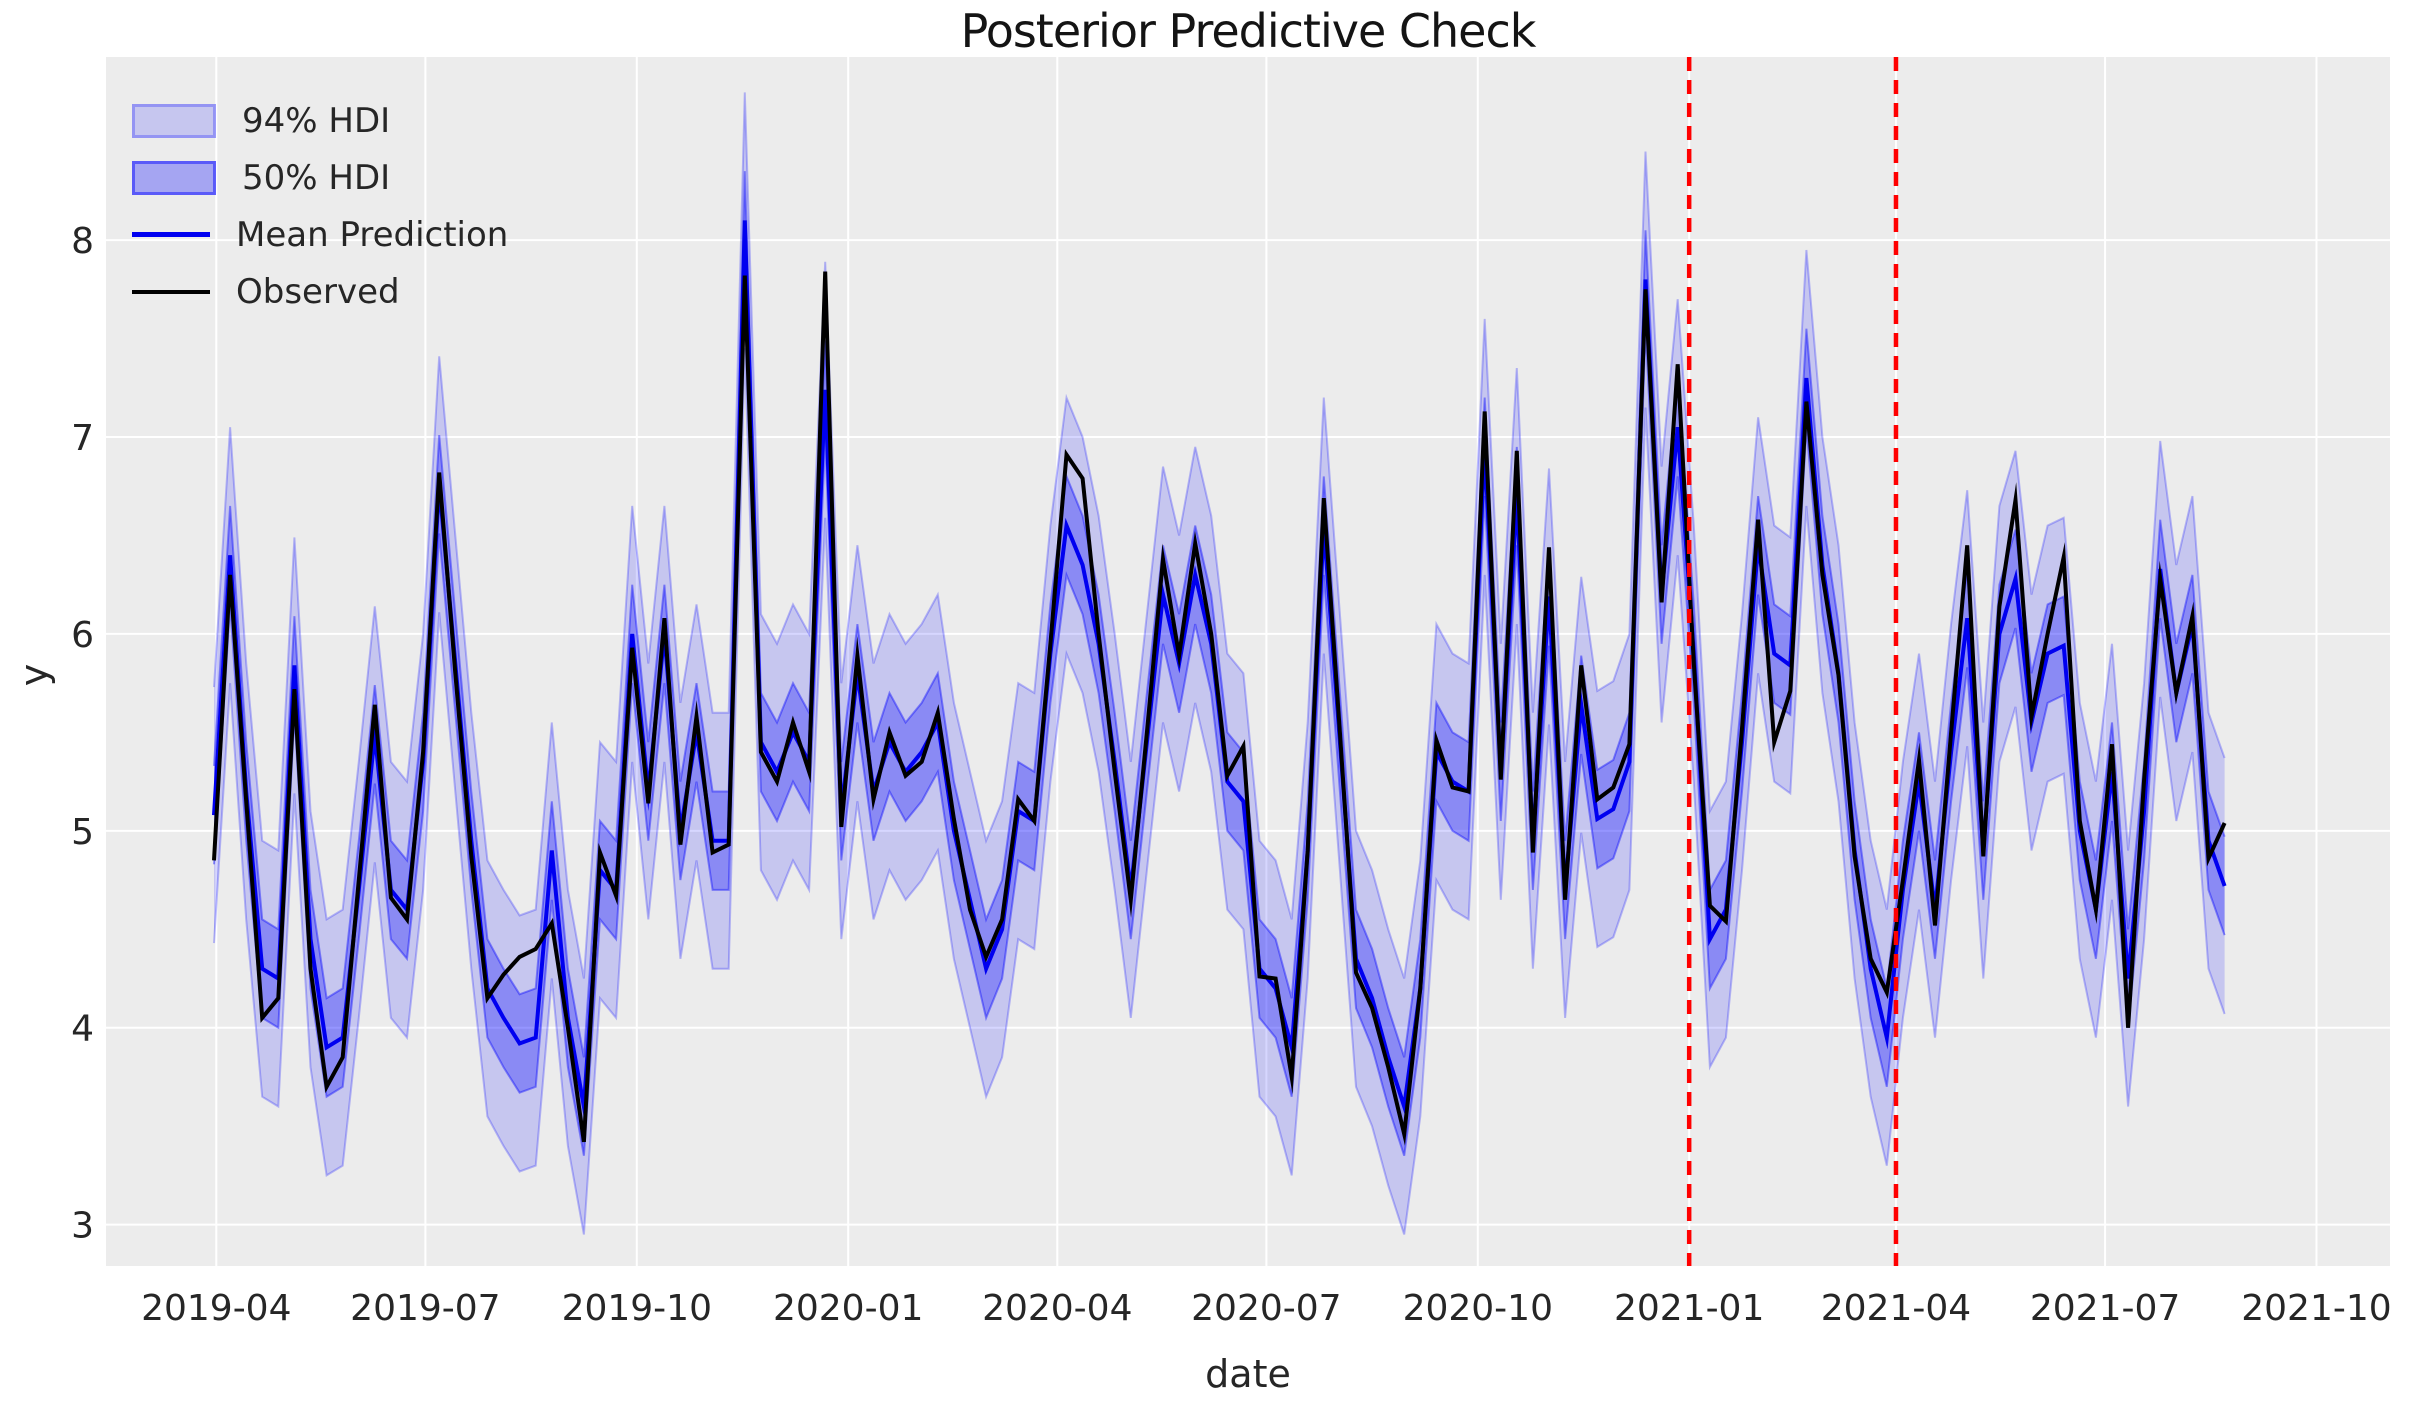 The width and height of the screenshot is (2423, 1423). Describe the element at coordinates (34, 675) in the screenshot. I see `y-axis-label: y` at that location.